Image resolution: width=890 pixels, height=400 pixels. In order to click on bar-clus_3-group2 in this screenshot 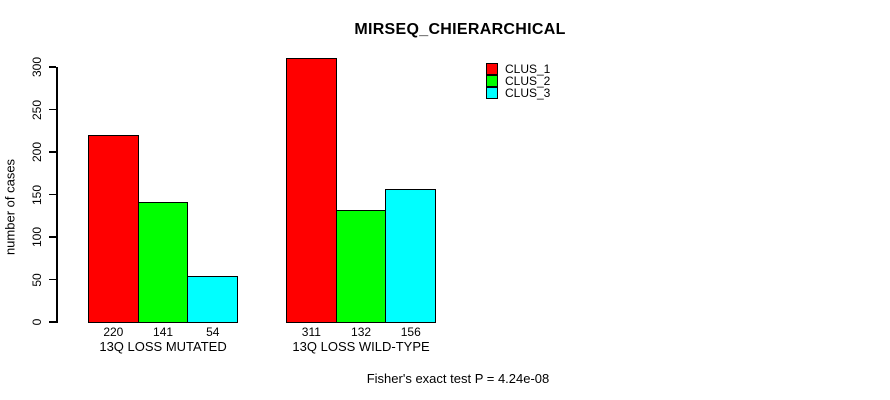, I will do `click(411, 256)`.